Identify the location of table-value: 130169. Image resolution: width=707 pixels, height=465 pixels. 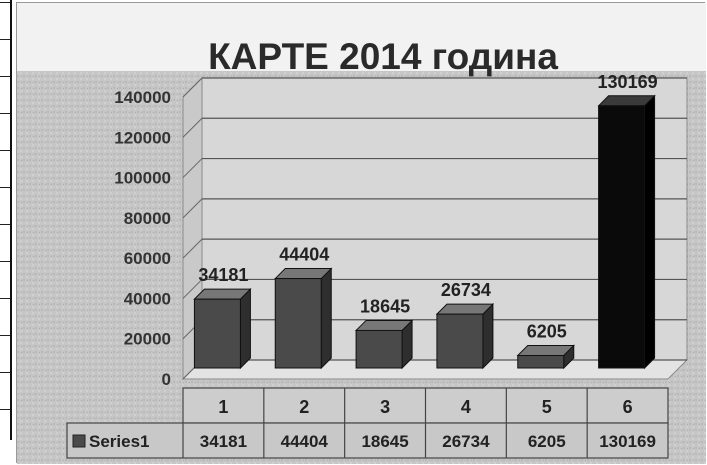
(627, 441).